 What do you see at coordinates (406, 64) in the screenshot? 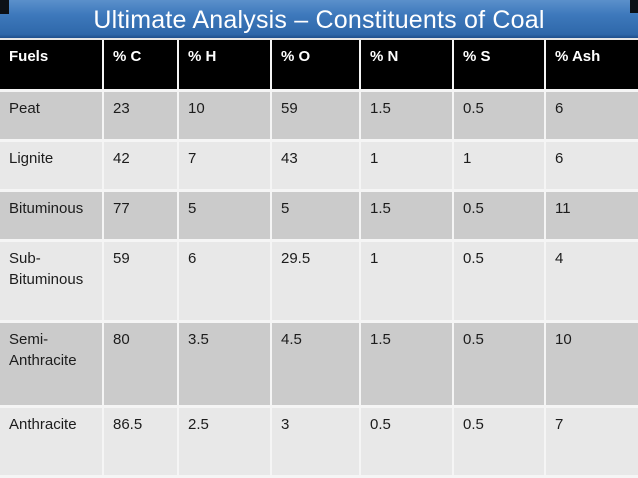
I see `column-header: % N` at bounding box center [406, 64].